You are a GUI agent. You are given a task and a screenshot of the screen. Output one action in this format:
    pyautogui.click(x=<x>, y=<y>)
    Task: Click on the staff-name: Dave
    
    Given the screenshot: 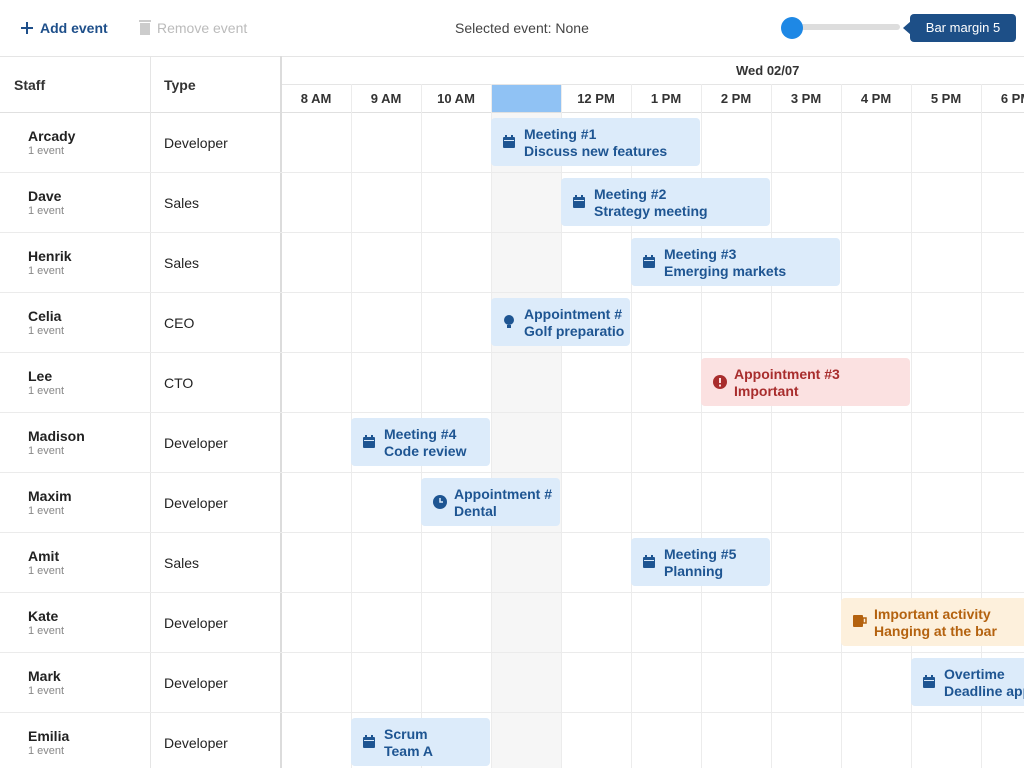 What is the action you would take?
    pyautogui.click(x=45, y=196)
    